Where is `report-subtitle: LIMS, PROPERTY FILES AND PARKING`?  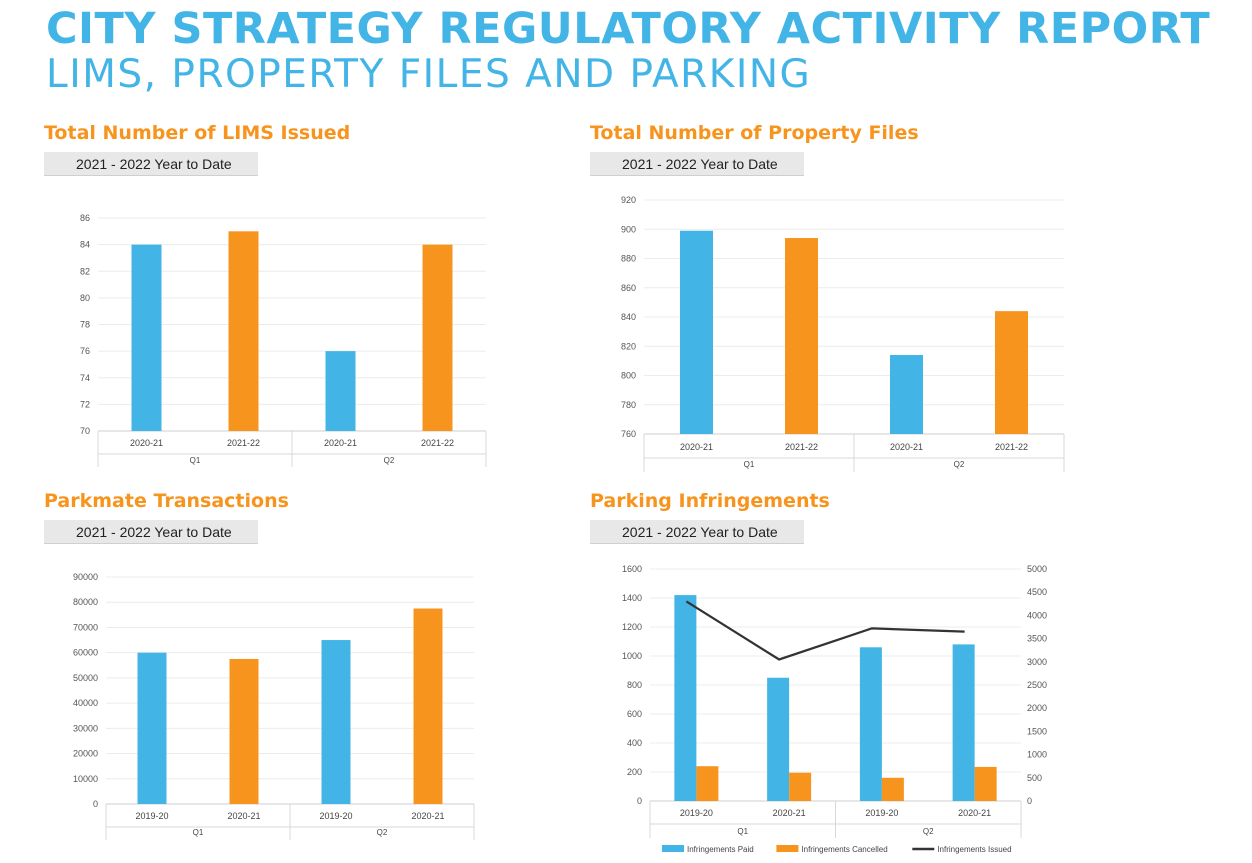 report-subtitle: LIMS, PROPERTY FILES AND PARKING is located at coordinates (429, 74).